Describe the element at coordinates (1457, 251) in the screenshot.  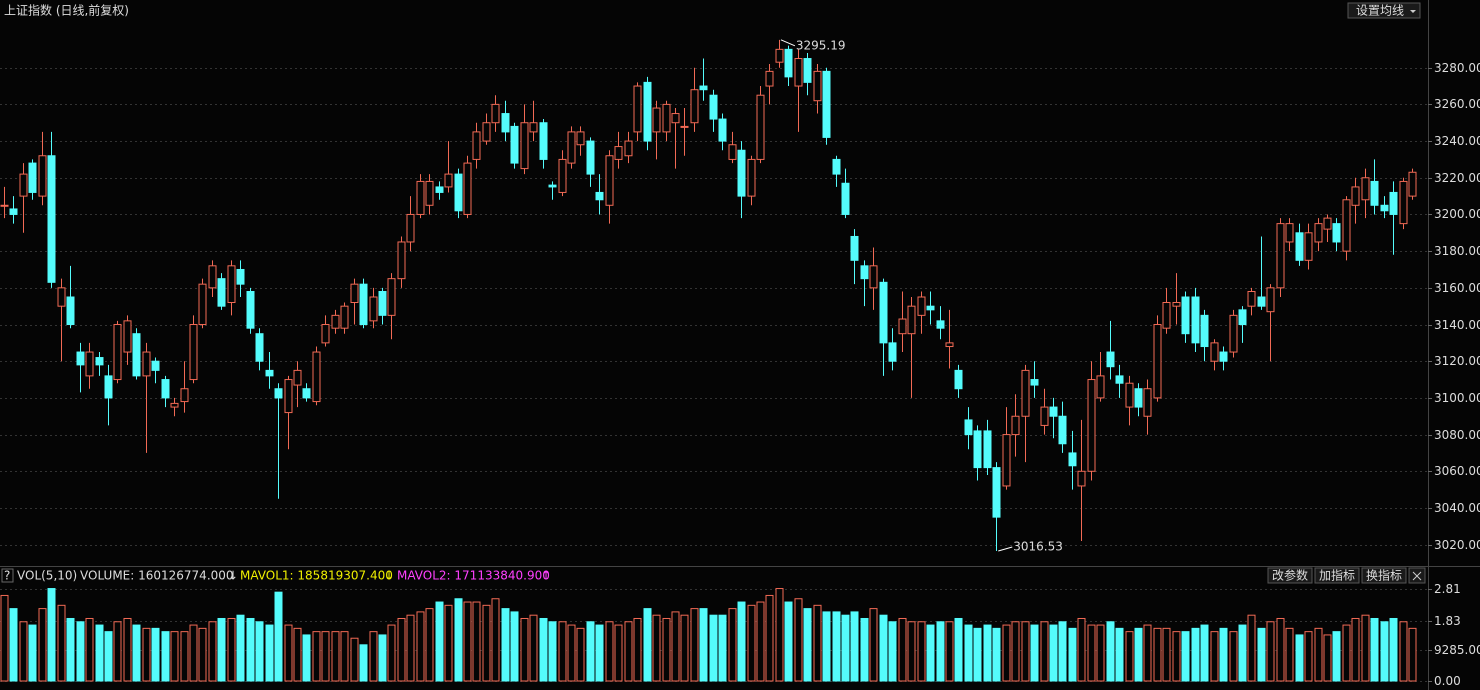
I see `y-tick-label: 3180.00` at that location.